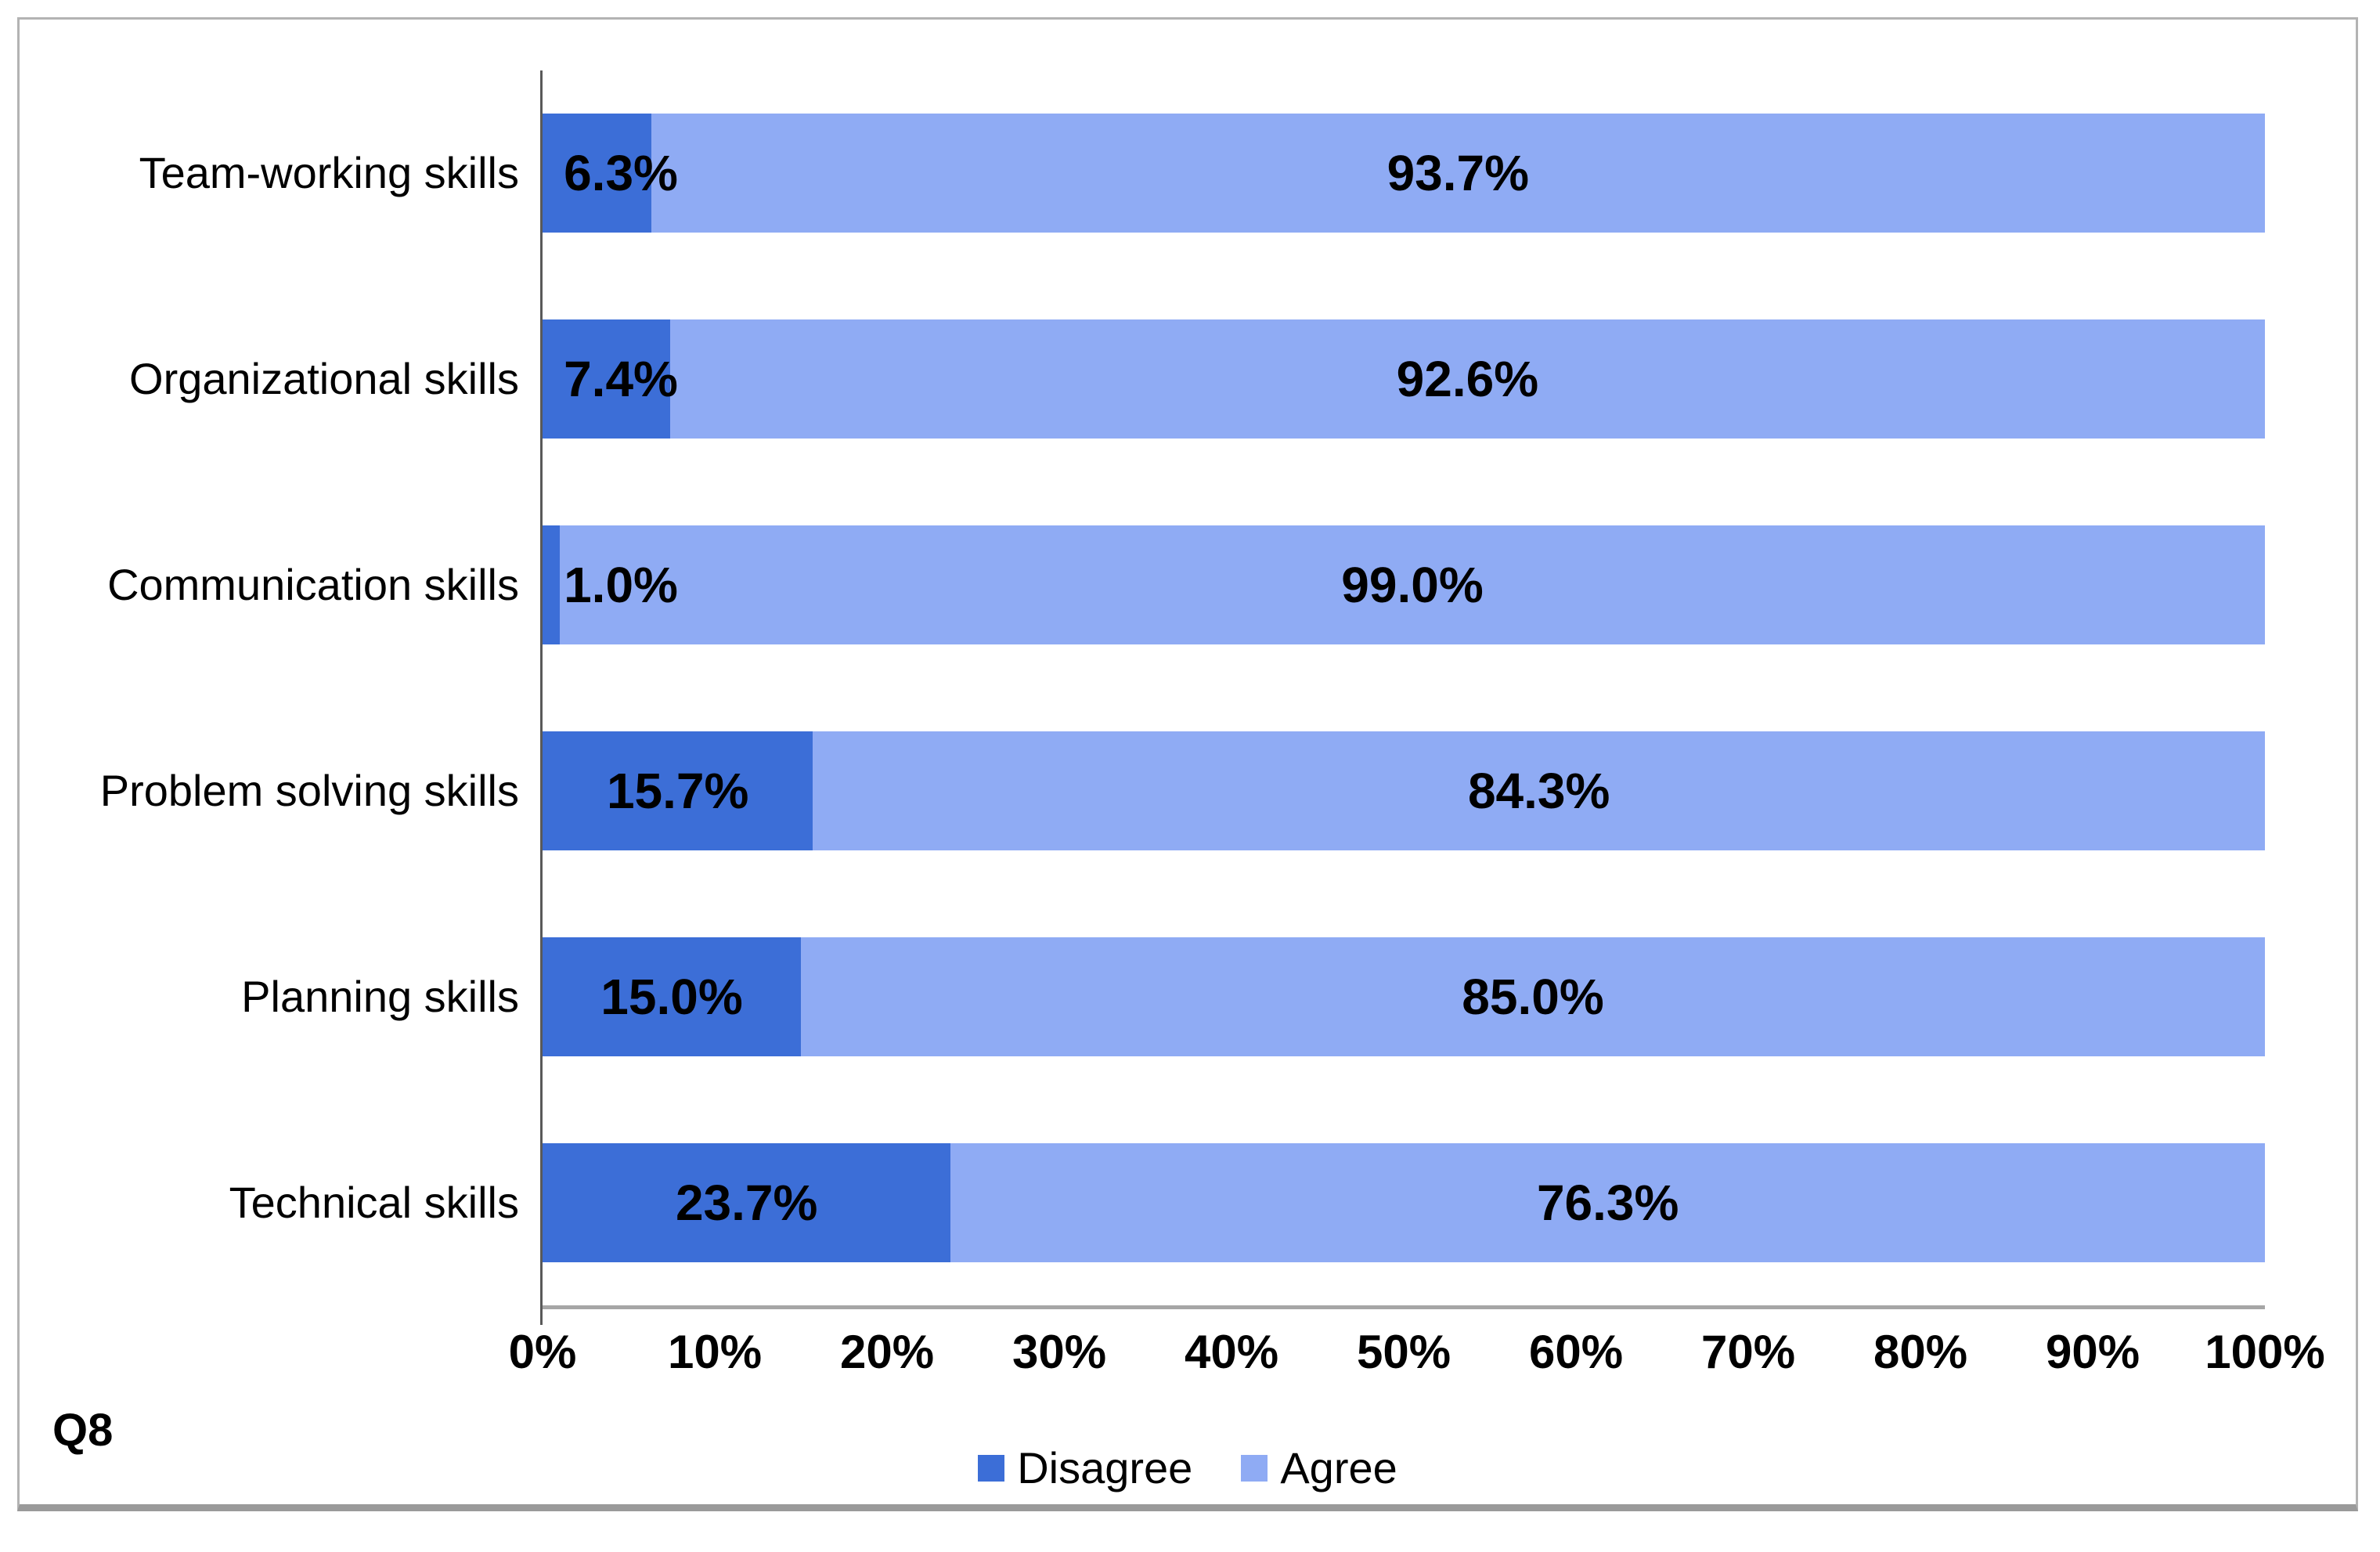 The image size is (2380, 1552). What do you see at coordinates (1576, 1352) in the screenshot?
I see `x-tick-label: 60%` at bounding box center [1576, 1352].